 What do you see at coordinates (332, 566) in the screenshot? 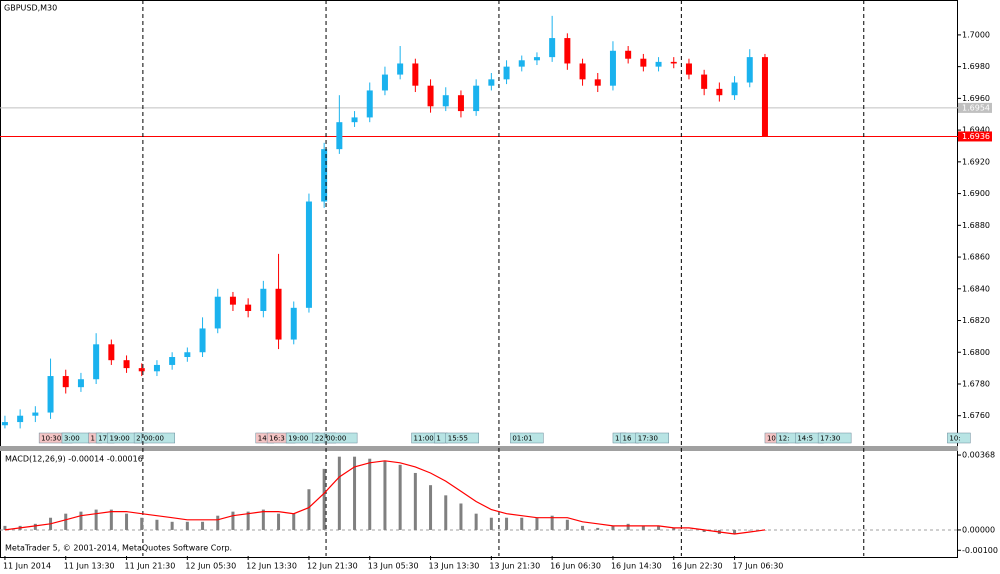
I see `x-tick-label: 12 Jun 21:30` at bounding box center [332, 566].